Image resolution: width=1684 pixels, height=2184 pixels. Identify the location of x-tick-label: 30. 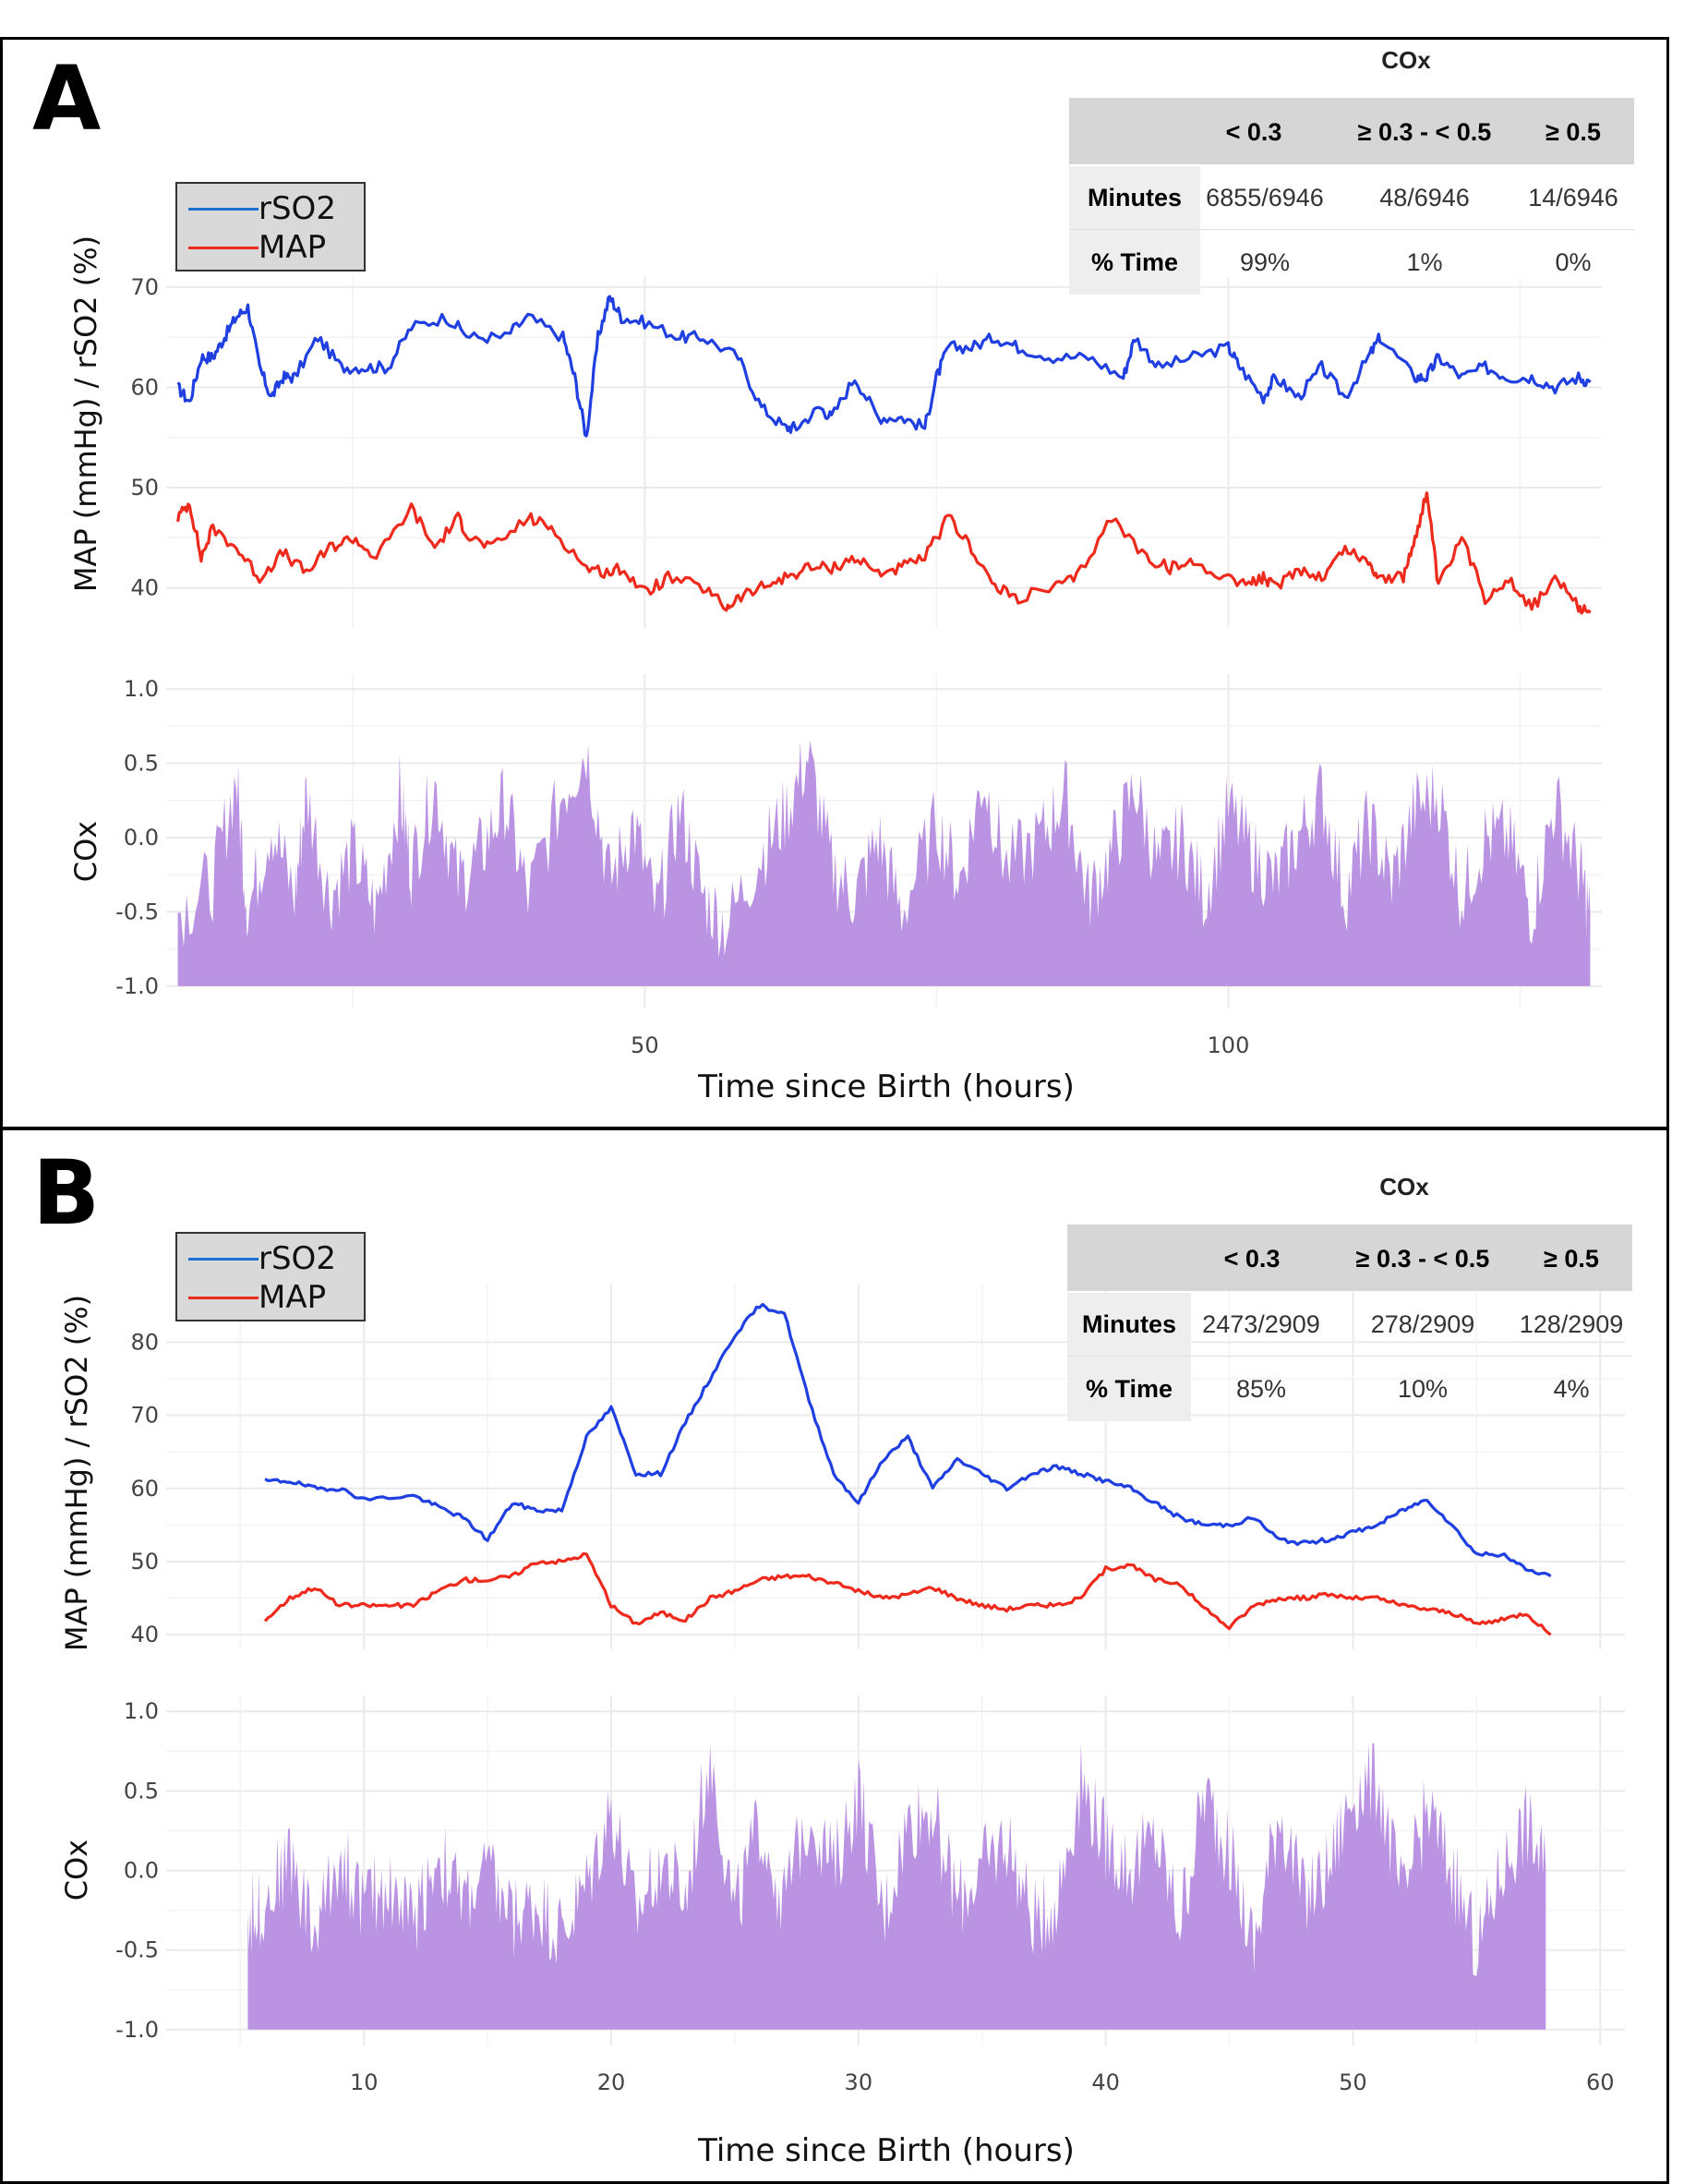
(859, 2082).